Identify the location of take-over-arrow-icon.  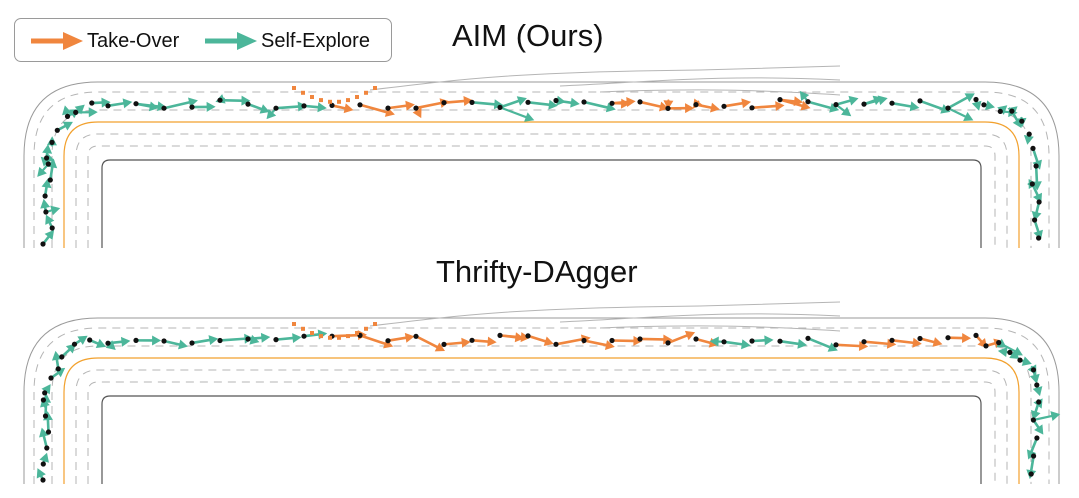
(57, 41).